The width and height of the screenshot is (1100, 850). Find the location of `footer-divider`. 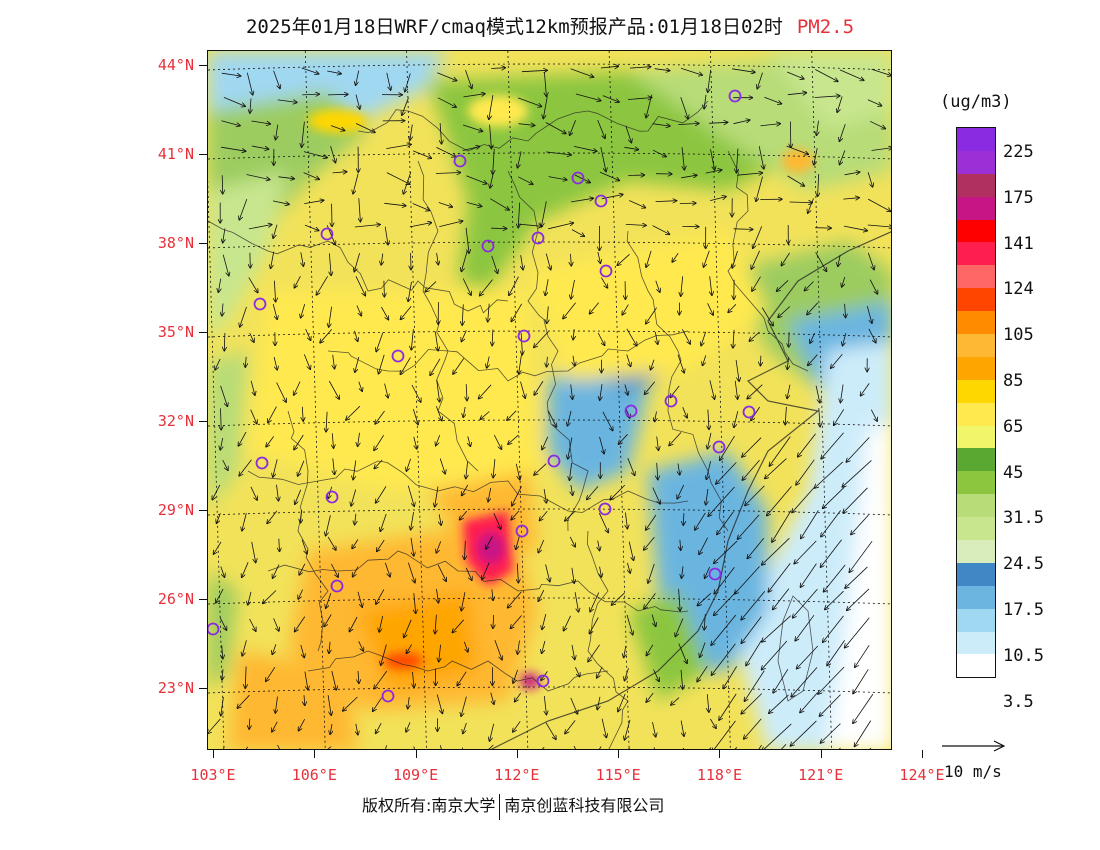

footer-divider is located at coordinates (500, 806).